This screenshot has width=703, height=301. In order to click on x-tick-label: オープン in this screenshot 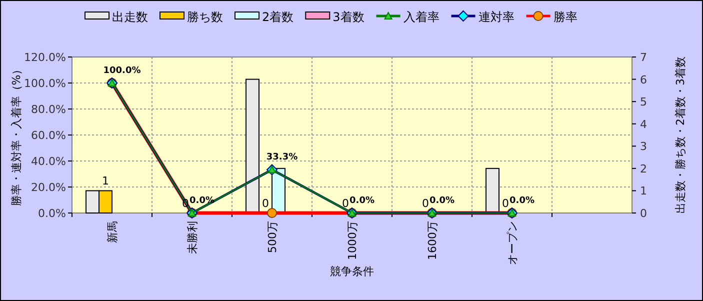, I will do `click(512, 243)`.